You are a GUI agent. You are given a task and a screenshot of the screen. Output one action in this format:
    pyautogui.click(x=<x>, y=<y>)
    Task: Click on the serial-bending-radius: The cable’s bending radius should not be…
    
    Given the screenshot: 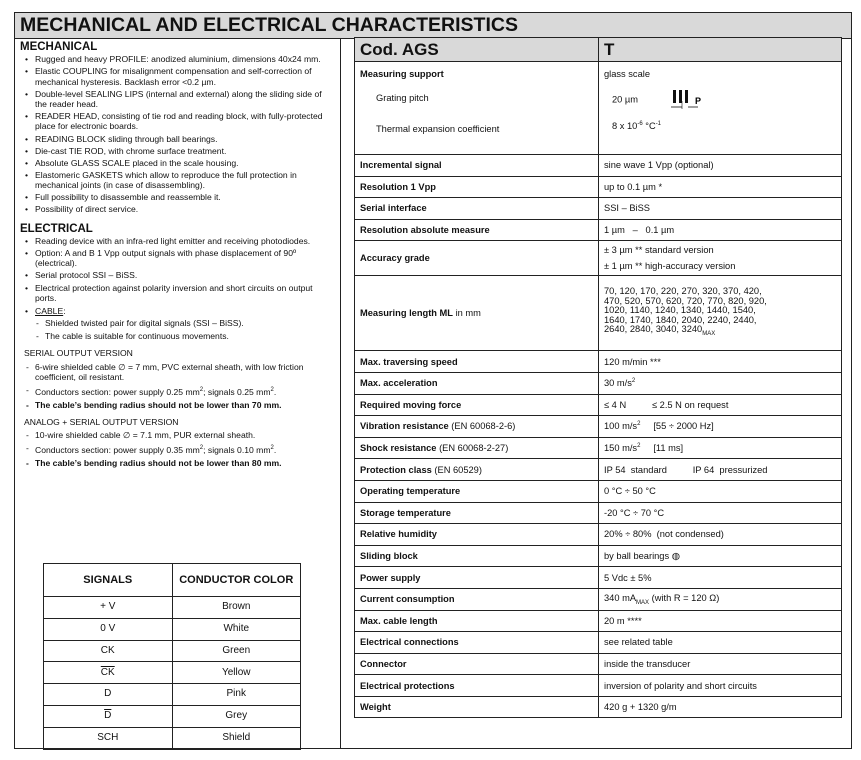 What is the action you would take?
    pyautogui.click(x=179, y=405)
    